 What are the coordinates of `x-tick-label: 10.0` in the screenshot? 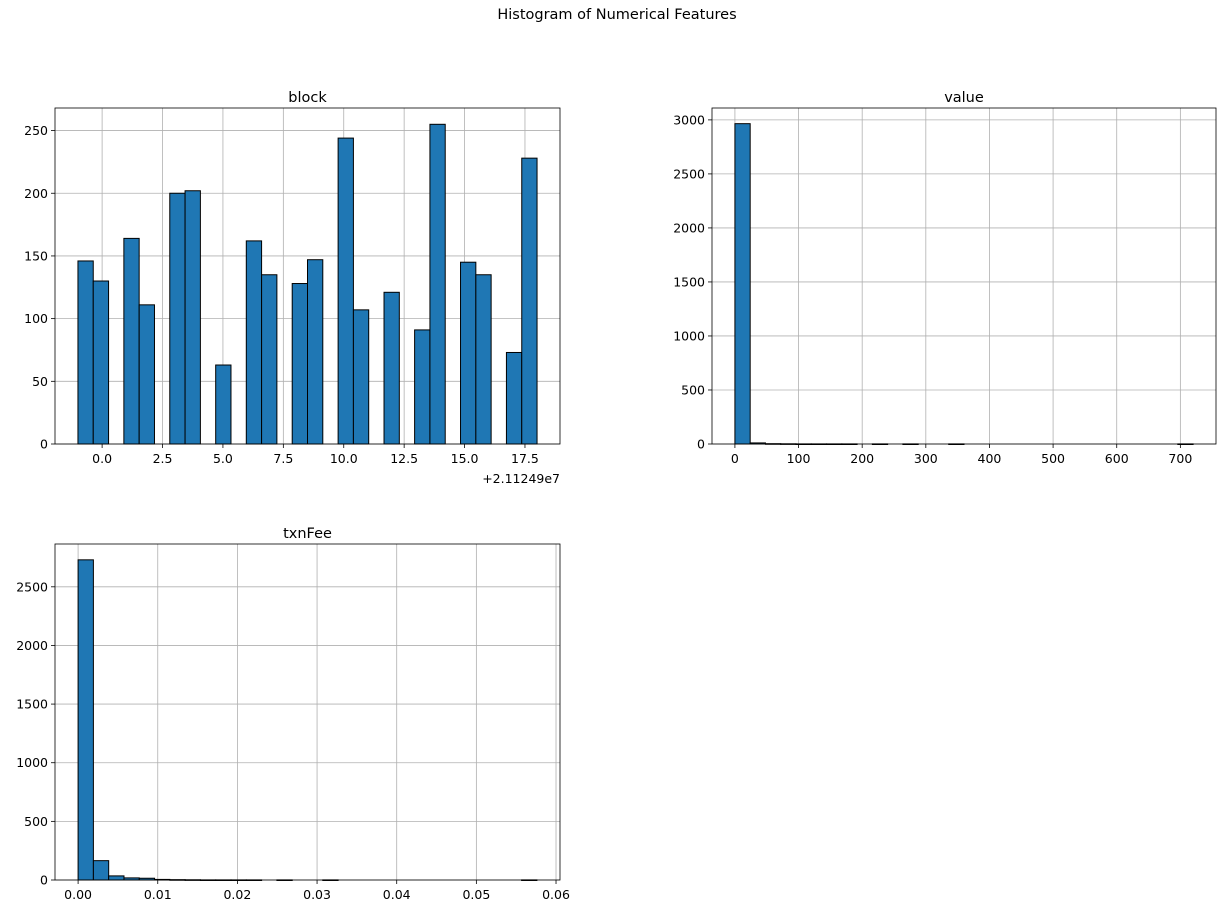 It's located at (344, 458).